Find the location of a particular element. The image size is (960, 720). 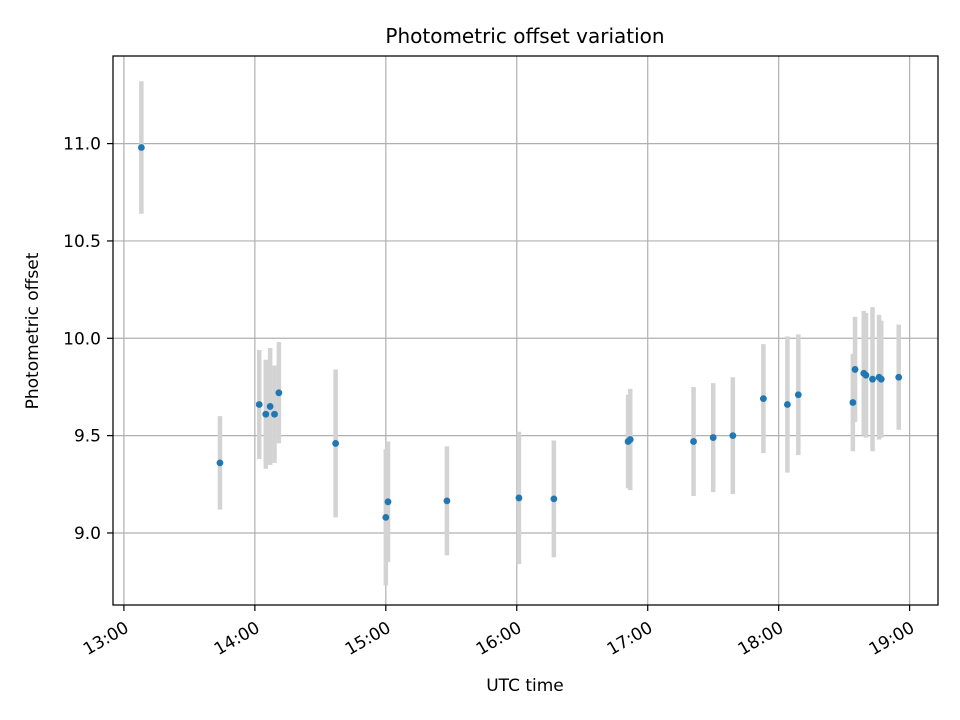

y-tick-label: 9.0 is located at coordinates (87, 534).